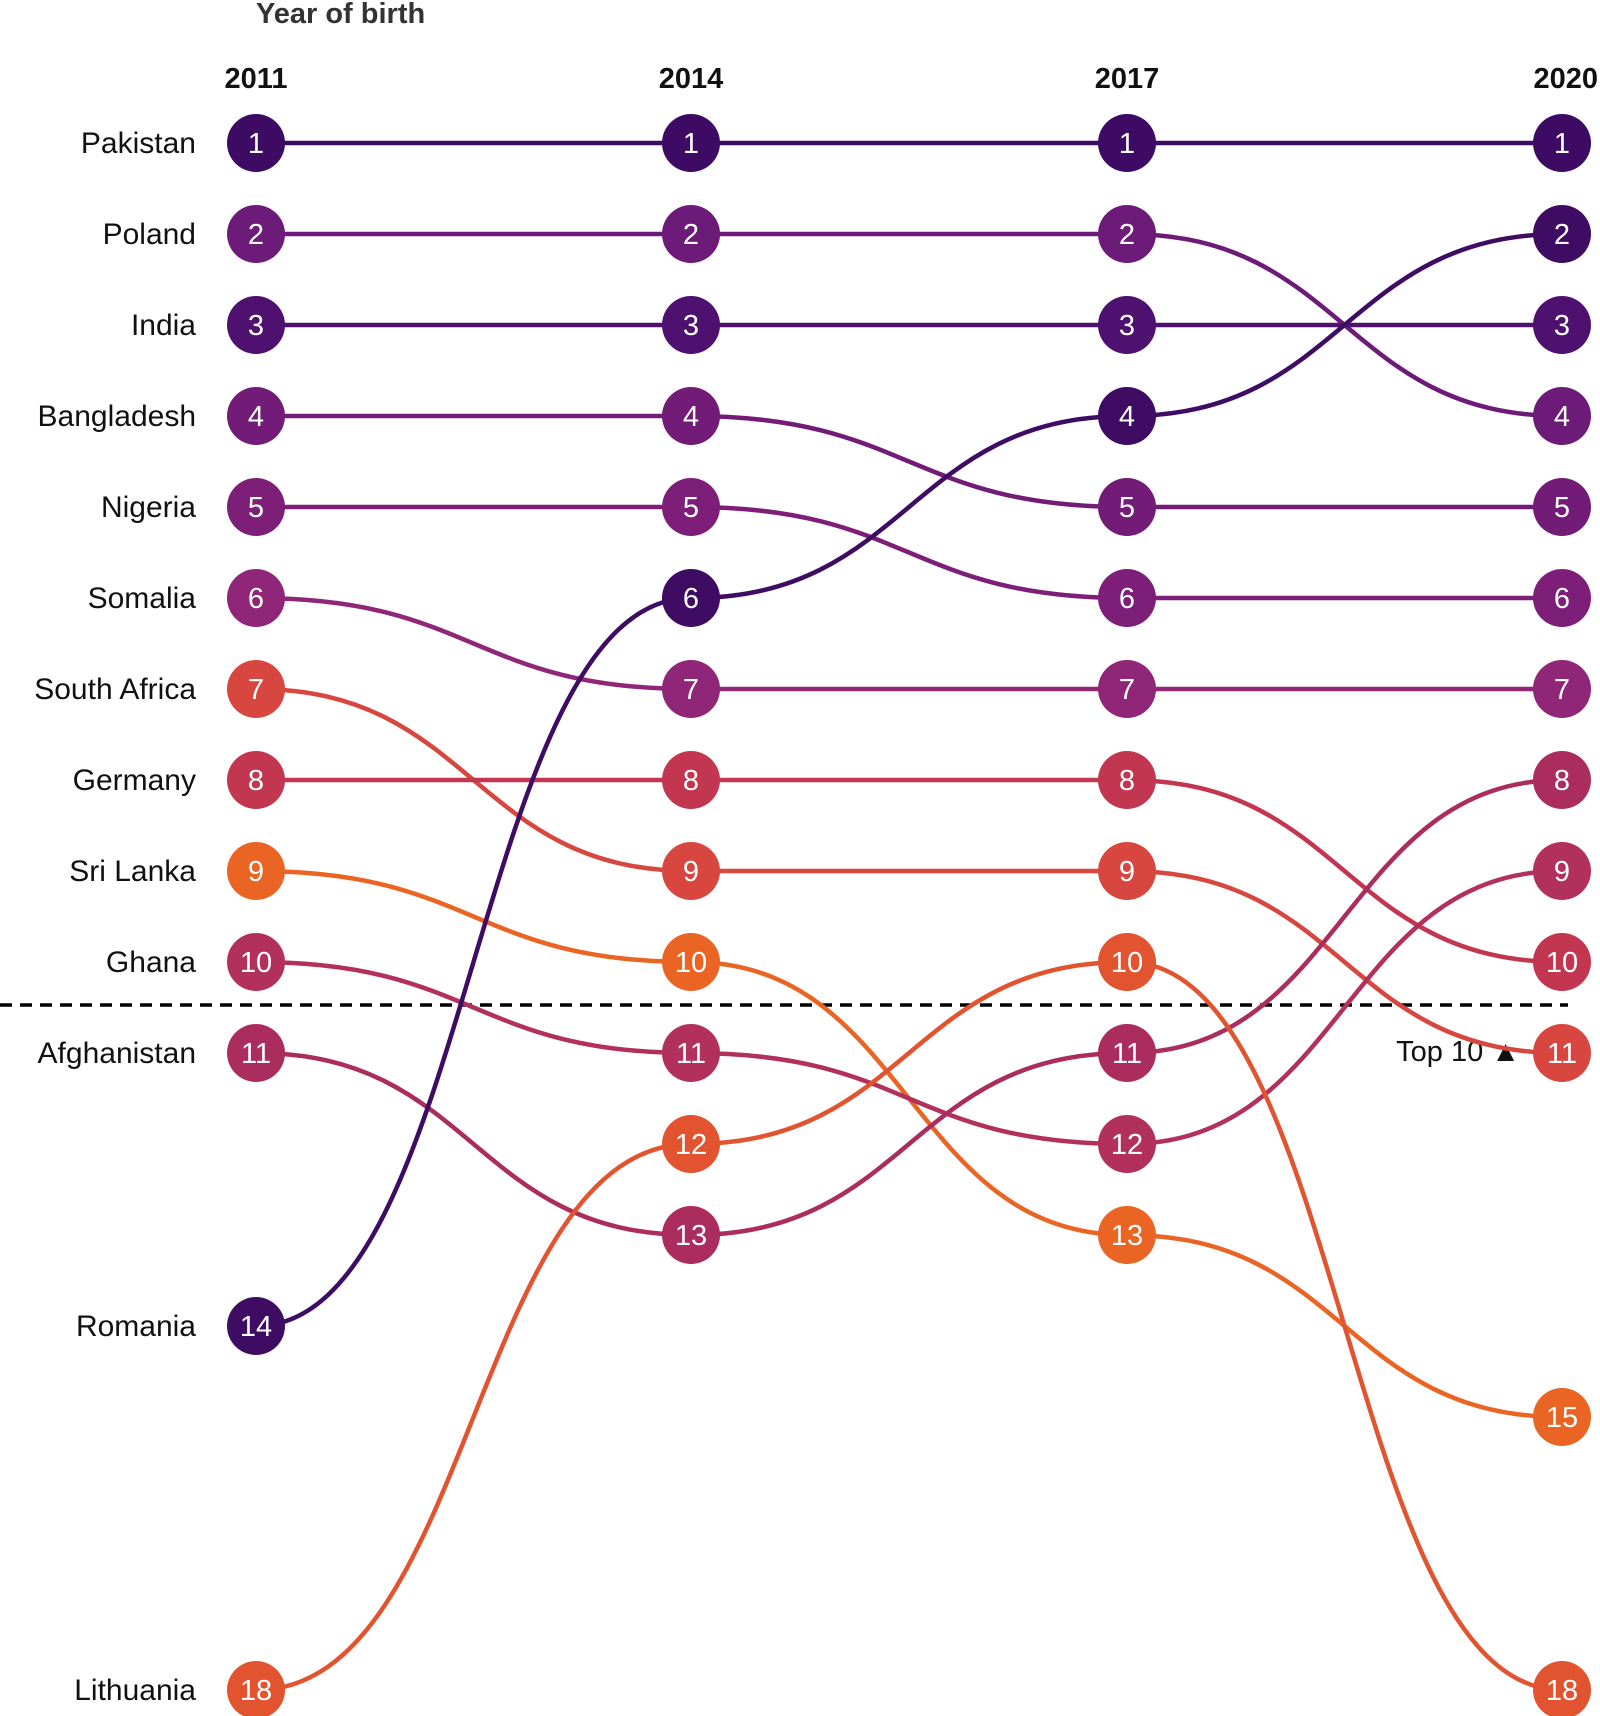  Describe the element at coordinates (691, 79) in the screenshot. I see `year-label-2014: 2014` at that location.